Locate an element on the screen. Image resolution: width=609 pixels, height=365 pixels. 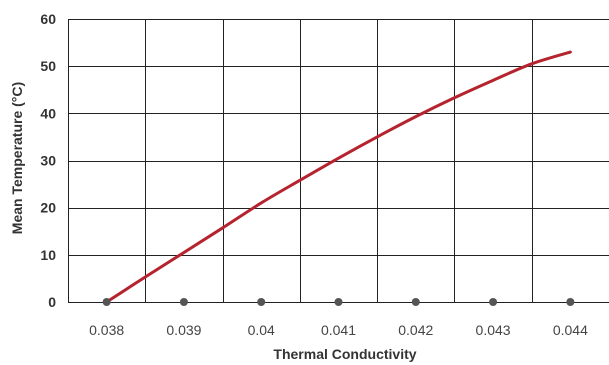
y-tick-label: 50 is located at coordinates (48, 66).